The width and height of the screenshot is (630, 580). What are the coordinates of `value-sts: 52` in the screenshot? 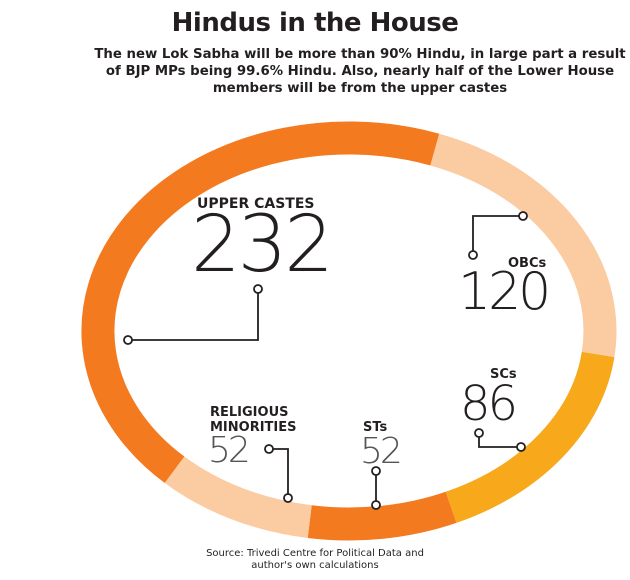 It's located at (381, 451).